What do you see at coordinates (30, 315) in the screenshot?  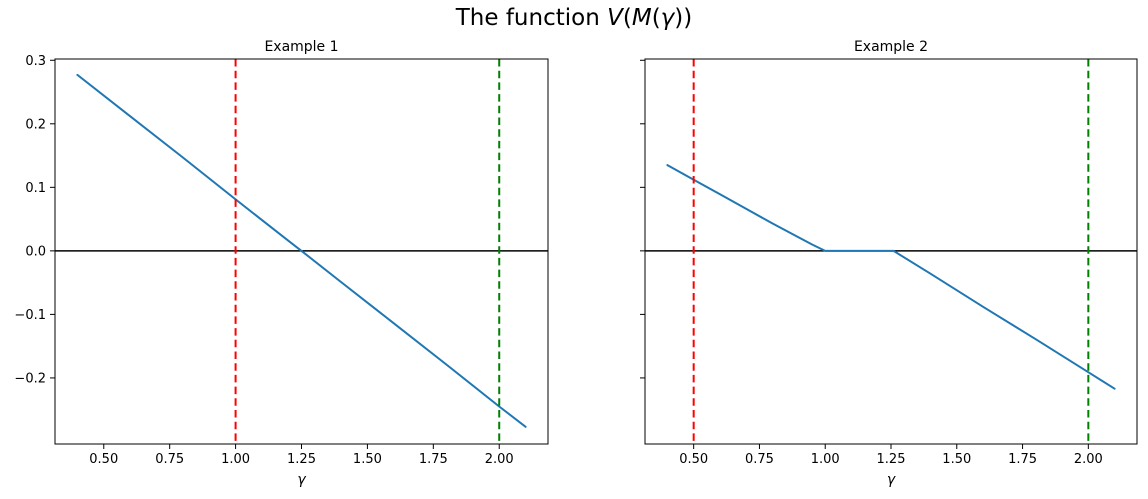 I see `y-tick-label: −0.1` at bounding box center [30, 315].